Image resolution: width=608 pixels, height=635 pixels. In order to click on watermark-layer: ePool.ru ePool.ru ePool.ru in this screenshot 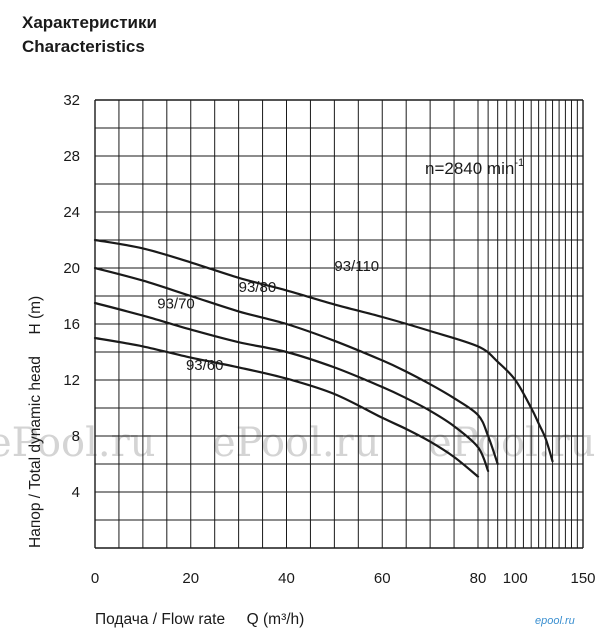, I will do `click(298, 443)`.